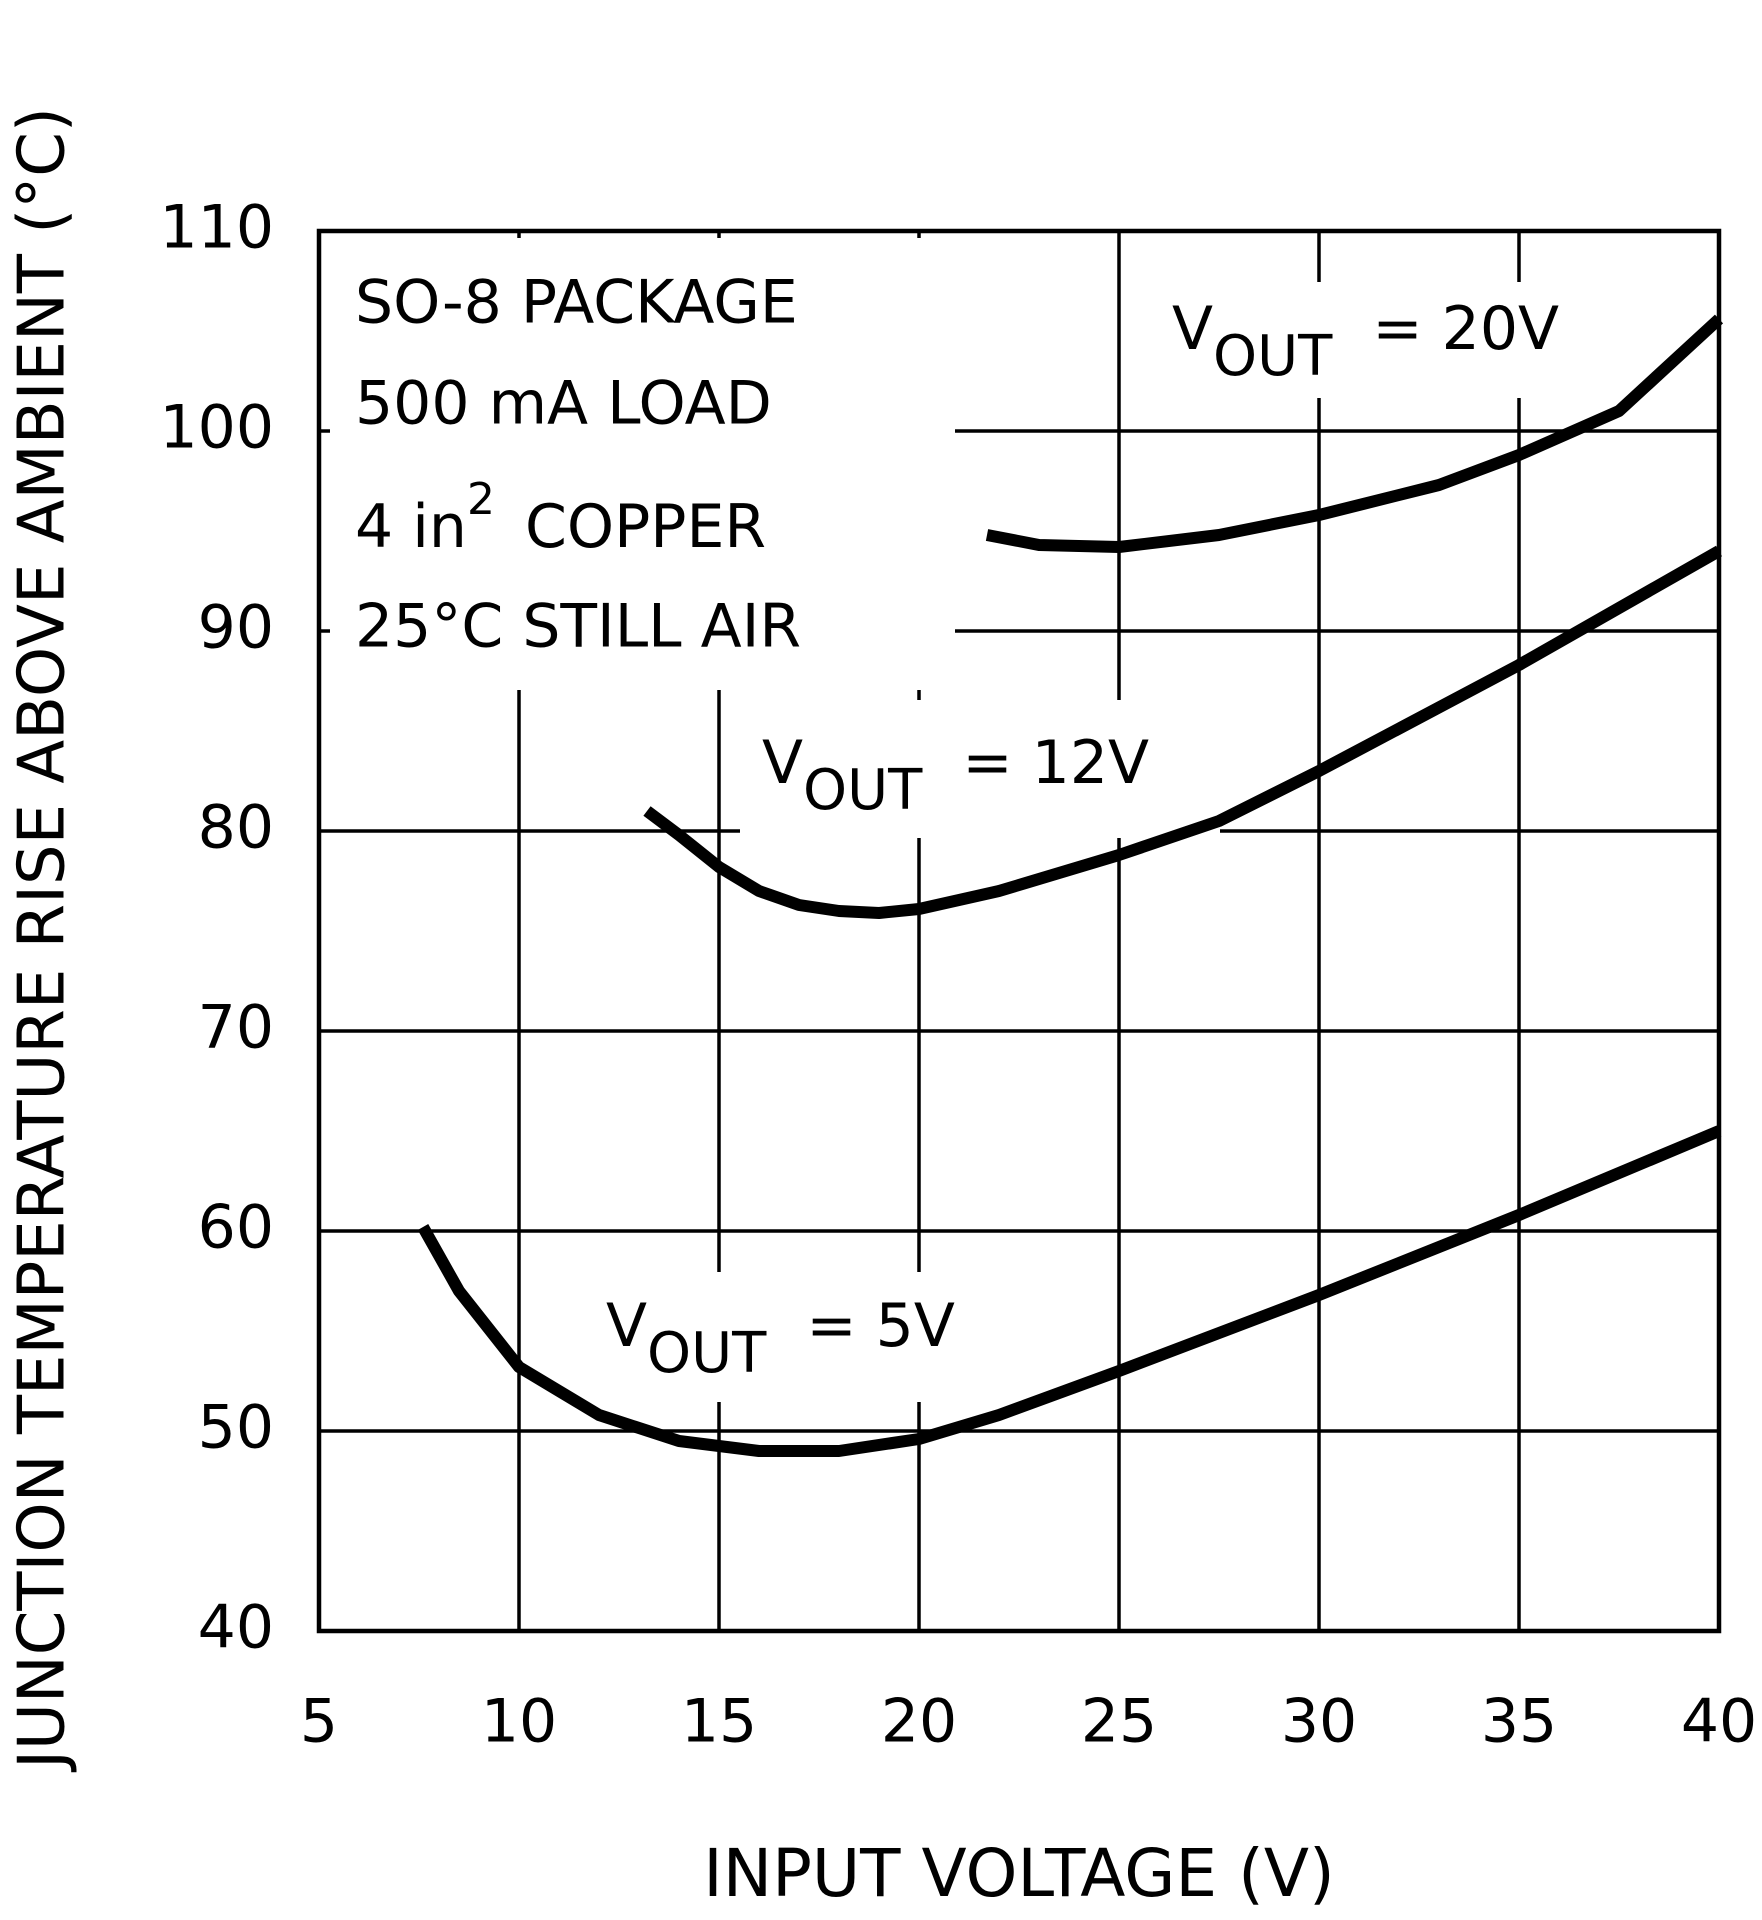 This screenshot has width=1762, height=1920. Describe the element at coordinates (780, 1339) in the screenshot. I see `series-label: VOUT = 5V` at that location.